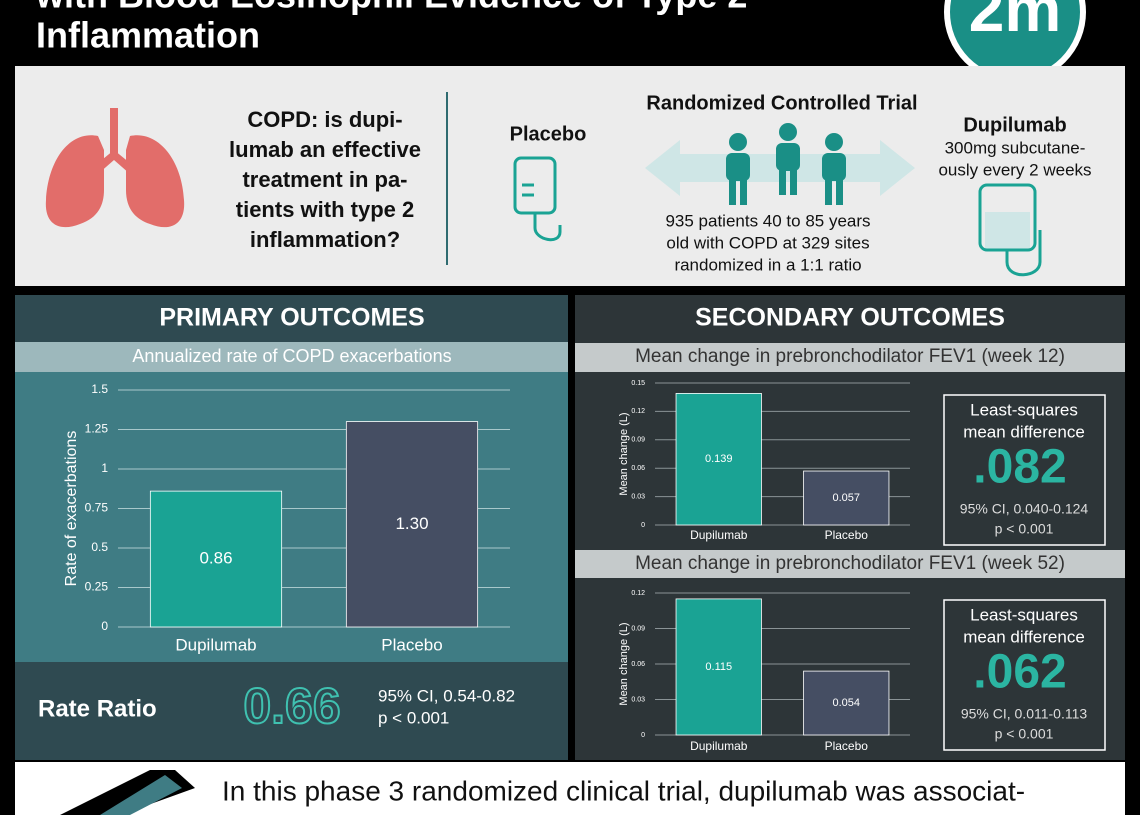 The width and height of the screenshot is (1140, 815). Describe the element at coordinates (850, 318) in the screenshot. I see `panel-heading: SECONDARY OUTCOMES` at that location.